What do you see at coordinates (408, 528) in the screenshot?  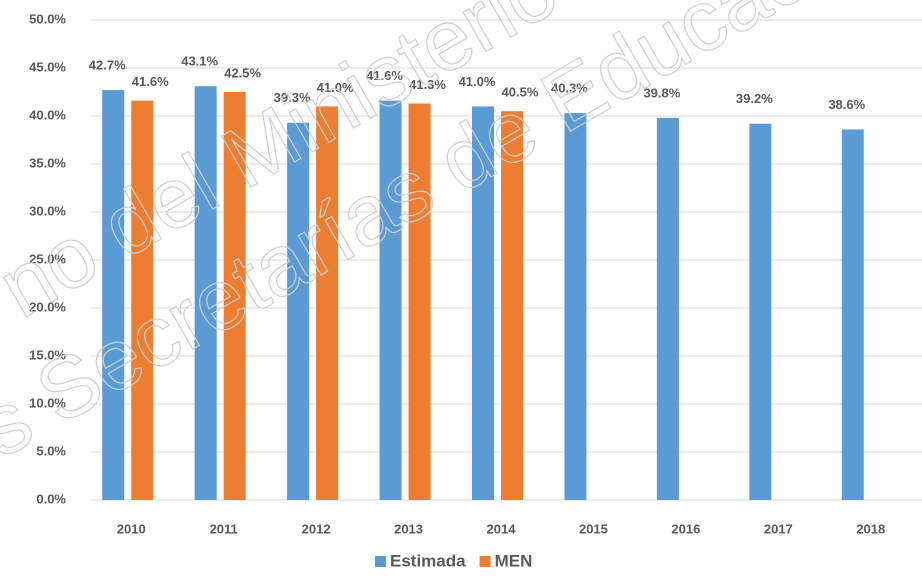 I see `x-tick-label: 2013` at bounding box center [408, 528].